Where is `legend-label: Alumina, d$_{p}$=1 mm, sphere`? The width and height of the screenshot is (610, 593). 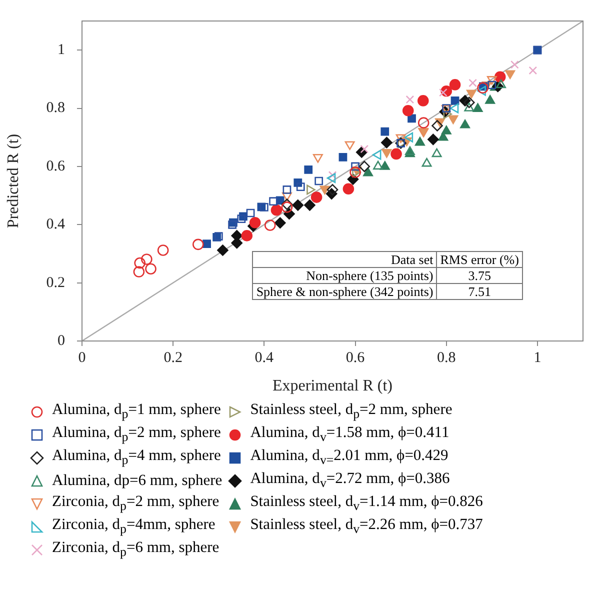
legend-label: Alumina, d$_{p}$=1 mm, sphere is located at coordinates (136, 411).